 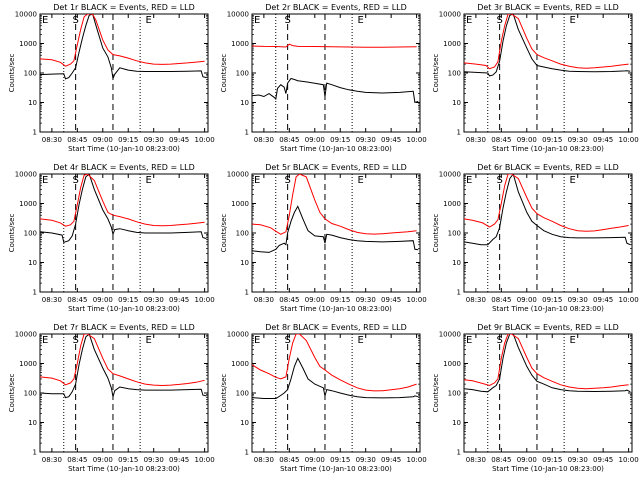 I want to click on chart-title: Det 7r BLACK = Events, RED = LLD, so click(x=124, y=327).